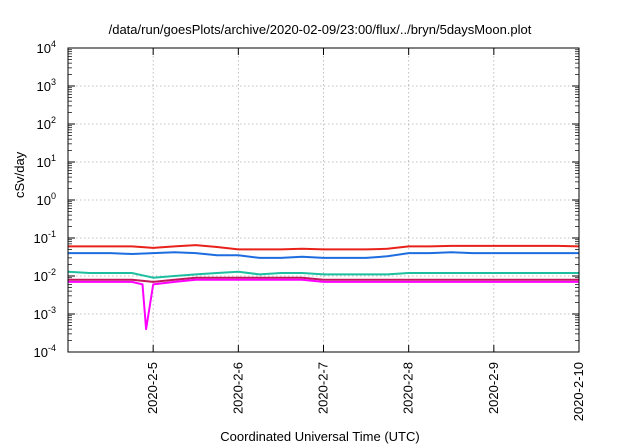 The height and width of the screenshot is (448, 640). I want to click on x-axis-label: Coordinated Universal Time (UTC), so click(320, 436).